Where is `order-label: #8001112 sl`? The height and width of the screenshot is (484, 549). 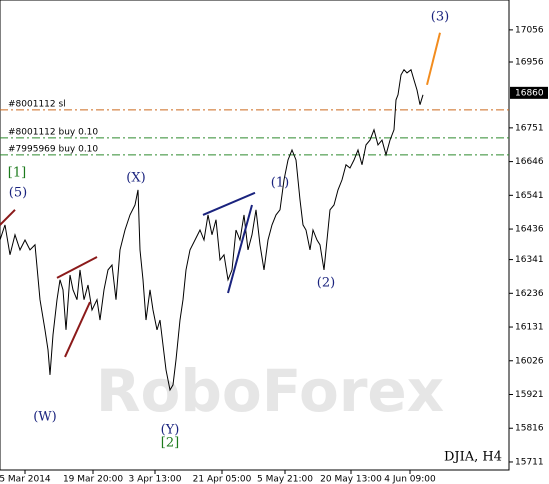 order-label: #8001112 sl is located at coordinates (37, 104).